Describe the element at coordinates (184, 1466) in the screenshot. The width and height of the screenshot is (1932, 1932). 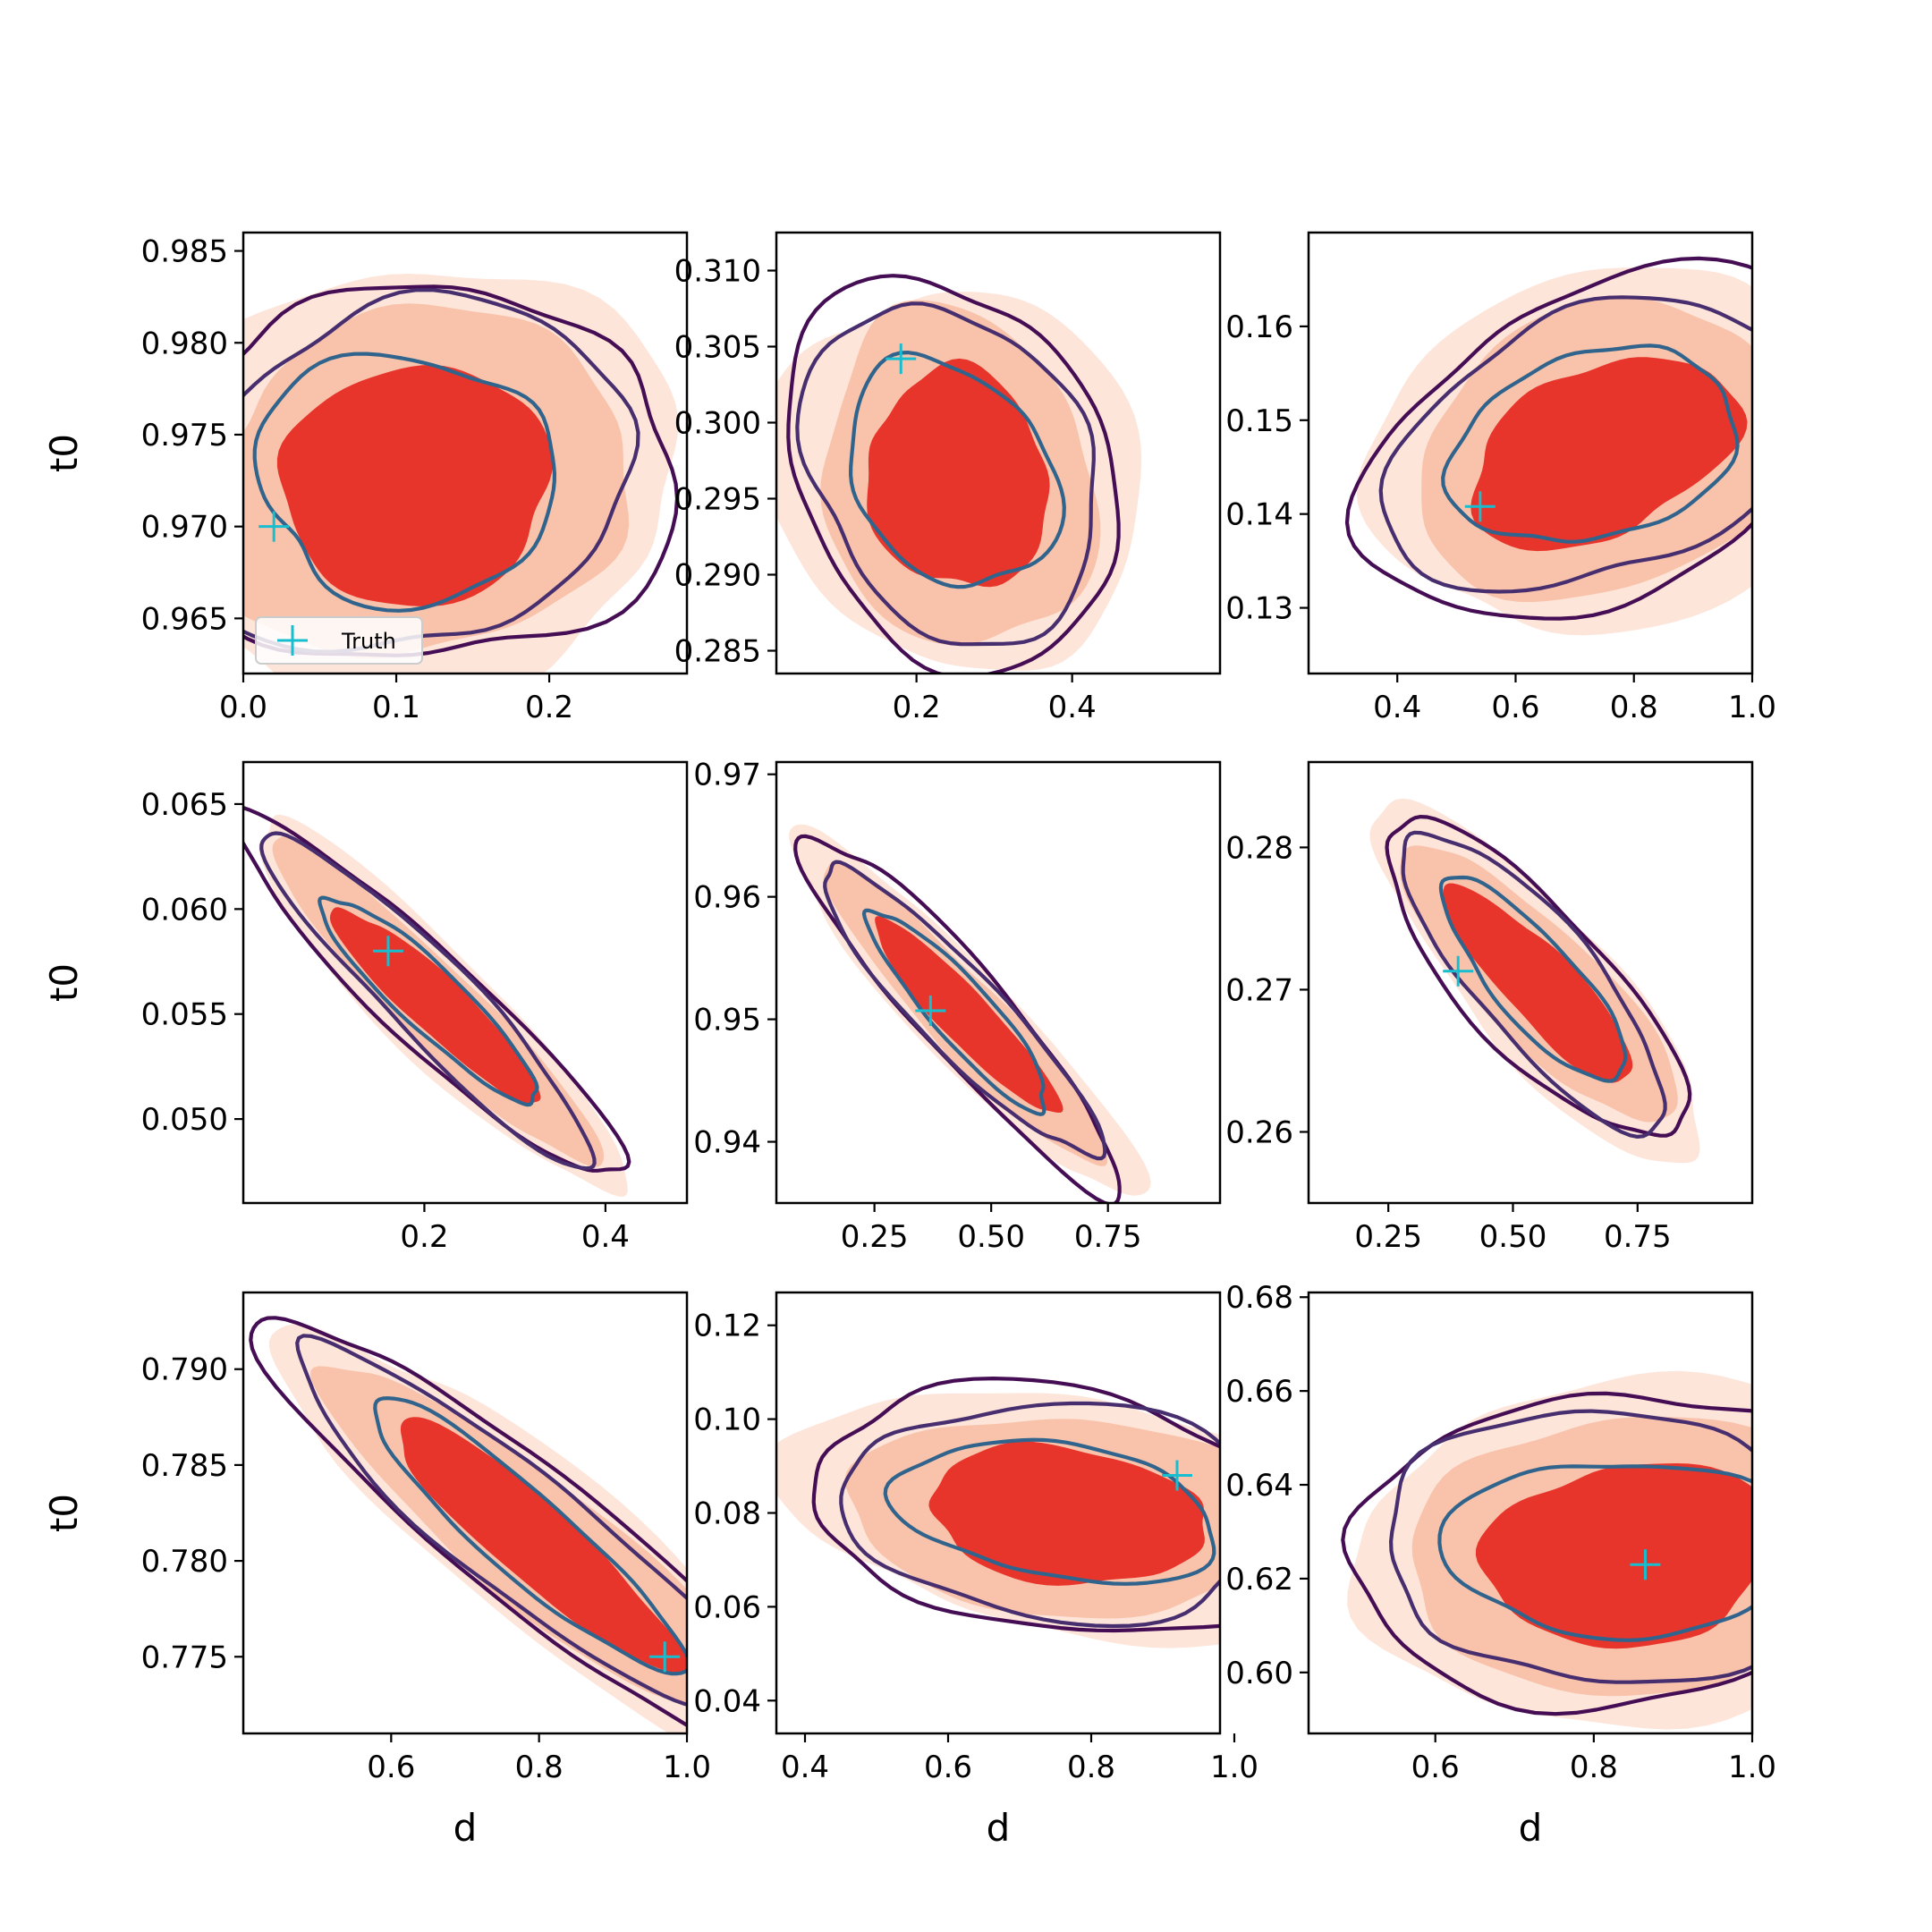
I see `y-tick-label: 0.785` at that location.